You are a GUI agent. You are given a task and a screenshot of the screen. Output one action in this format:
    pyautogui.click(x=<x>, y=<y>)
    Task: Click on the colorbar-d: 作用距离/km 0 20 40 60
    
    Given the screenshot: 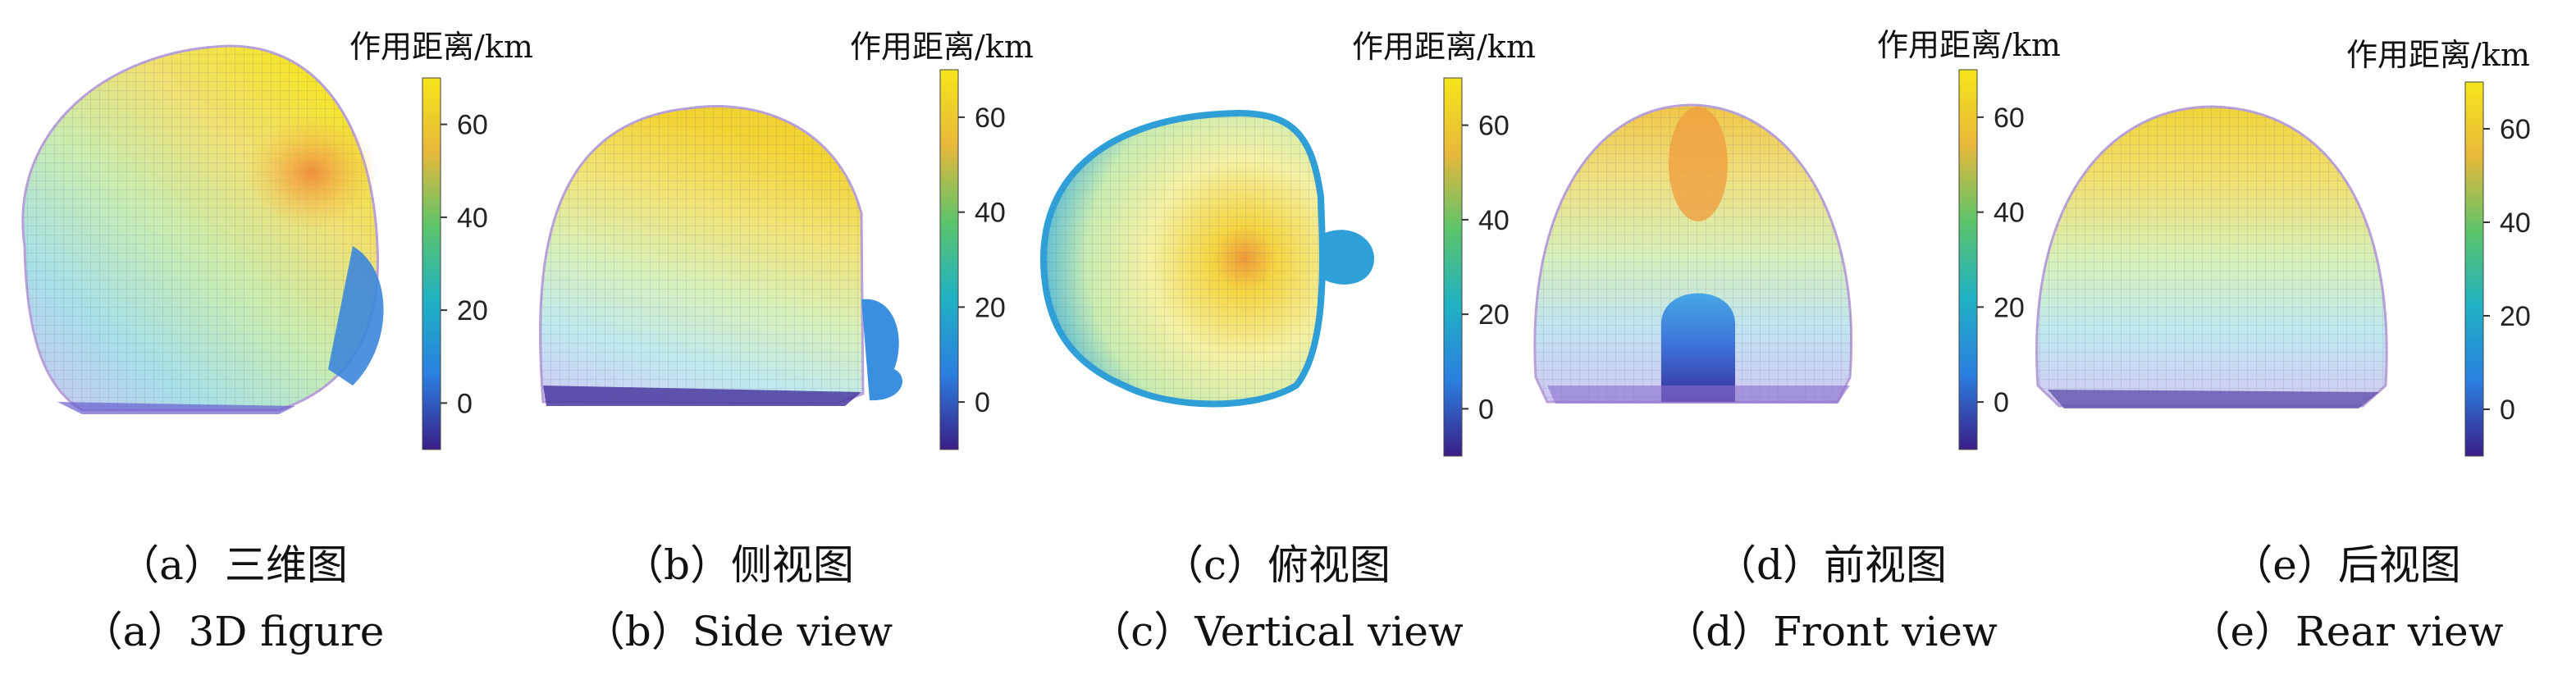 What is the action you would take?
    pyautogui.click(x=1969, y=238)
    